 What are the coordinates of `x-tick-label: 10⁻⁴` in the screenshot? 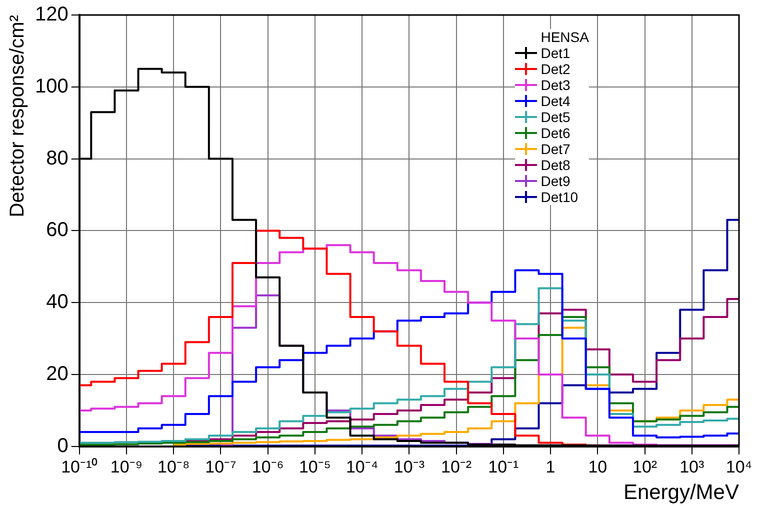 It's located at (362, 466).